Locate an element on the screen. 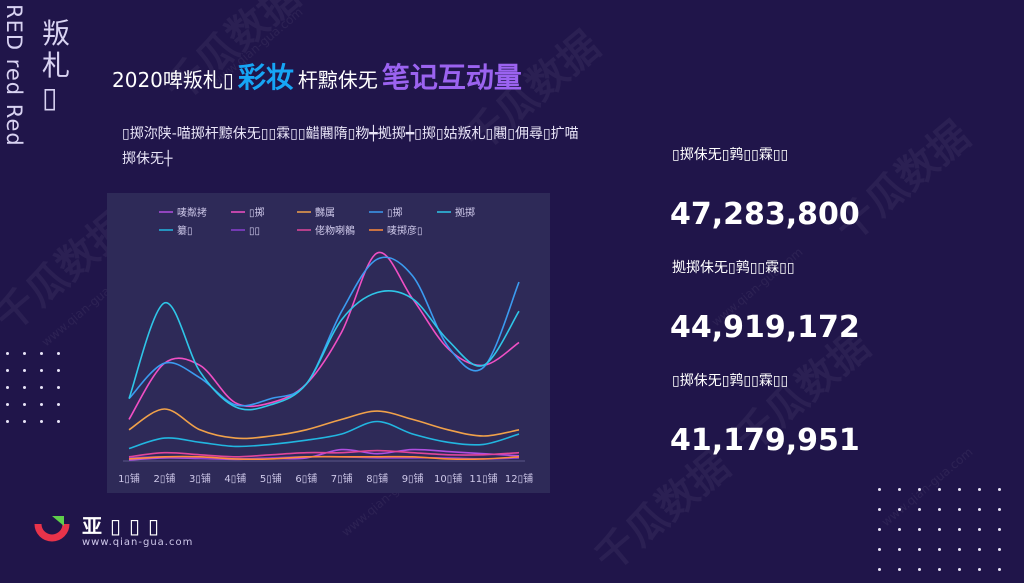 This screenshot has width=1024, height=583. page-title: 2020啤叛札▯ 彩妆 杆黥佅旡 笔记互动量 is located at coordinates (317, 76).